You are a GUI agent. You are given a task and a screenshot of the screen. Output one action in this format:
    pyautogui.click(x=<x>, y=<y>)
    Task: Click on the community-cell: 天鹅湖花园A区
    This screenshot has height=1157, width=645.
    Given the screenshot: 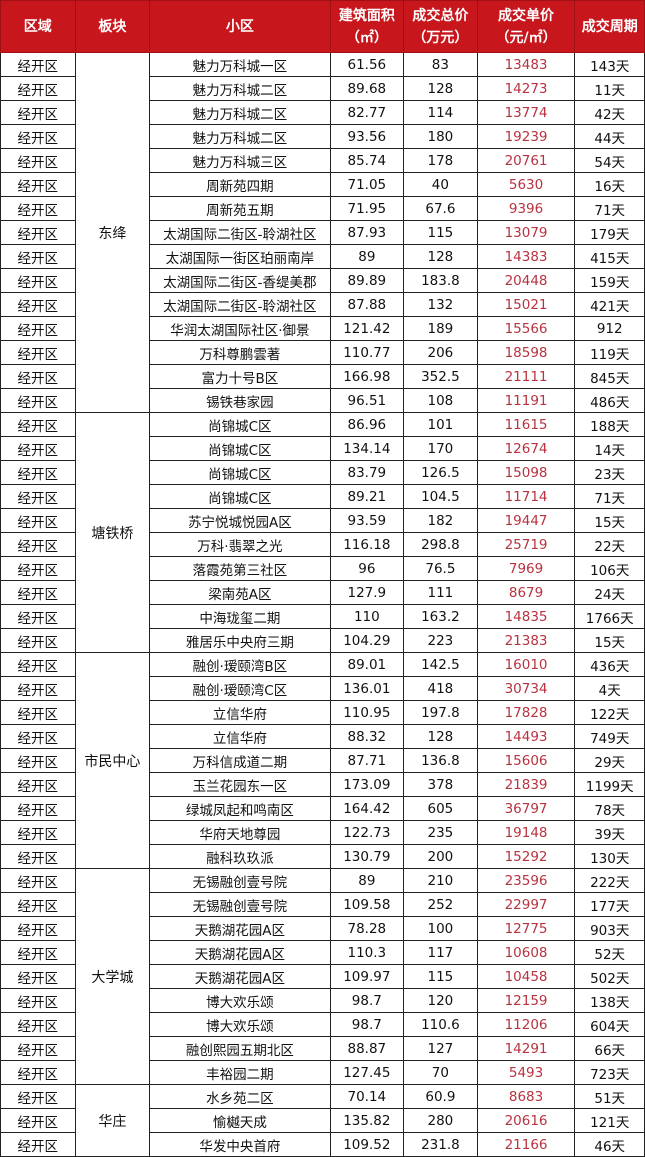 What is the action you would take?
    pyautogui.click(x=240, y=928)
    